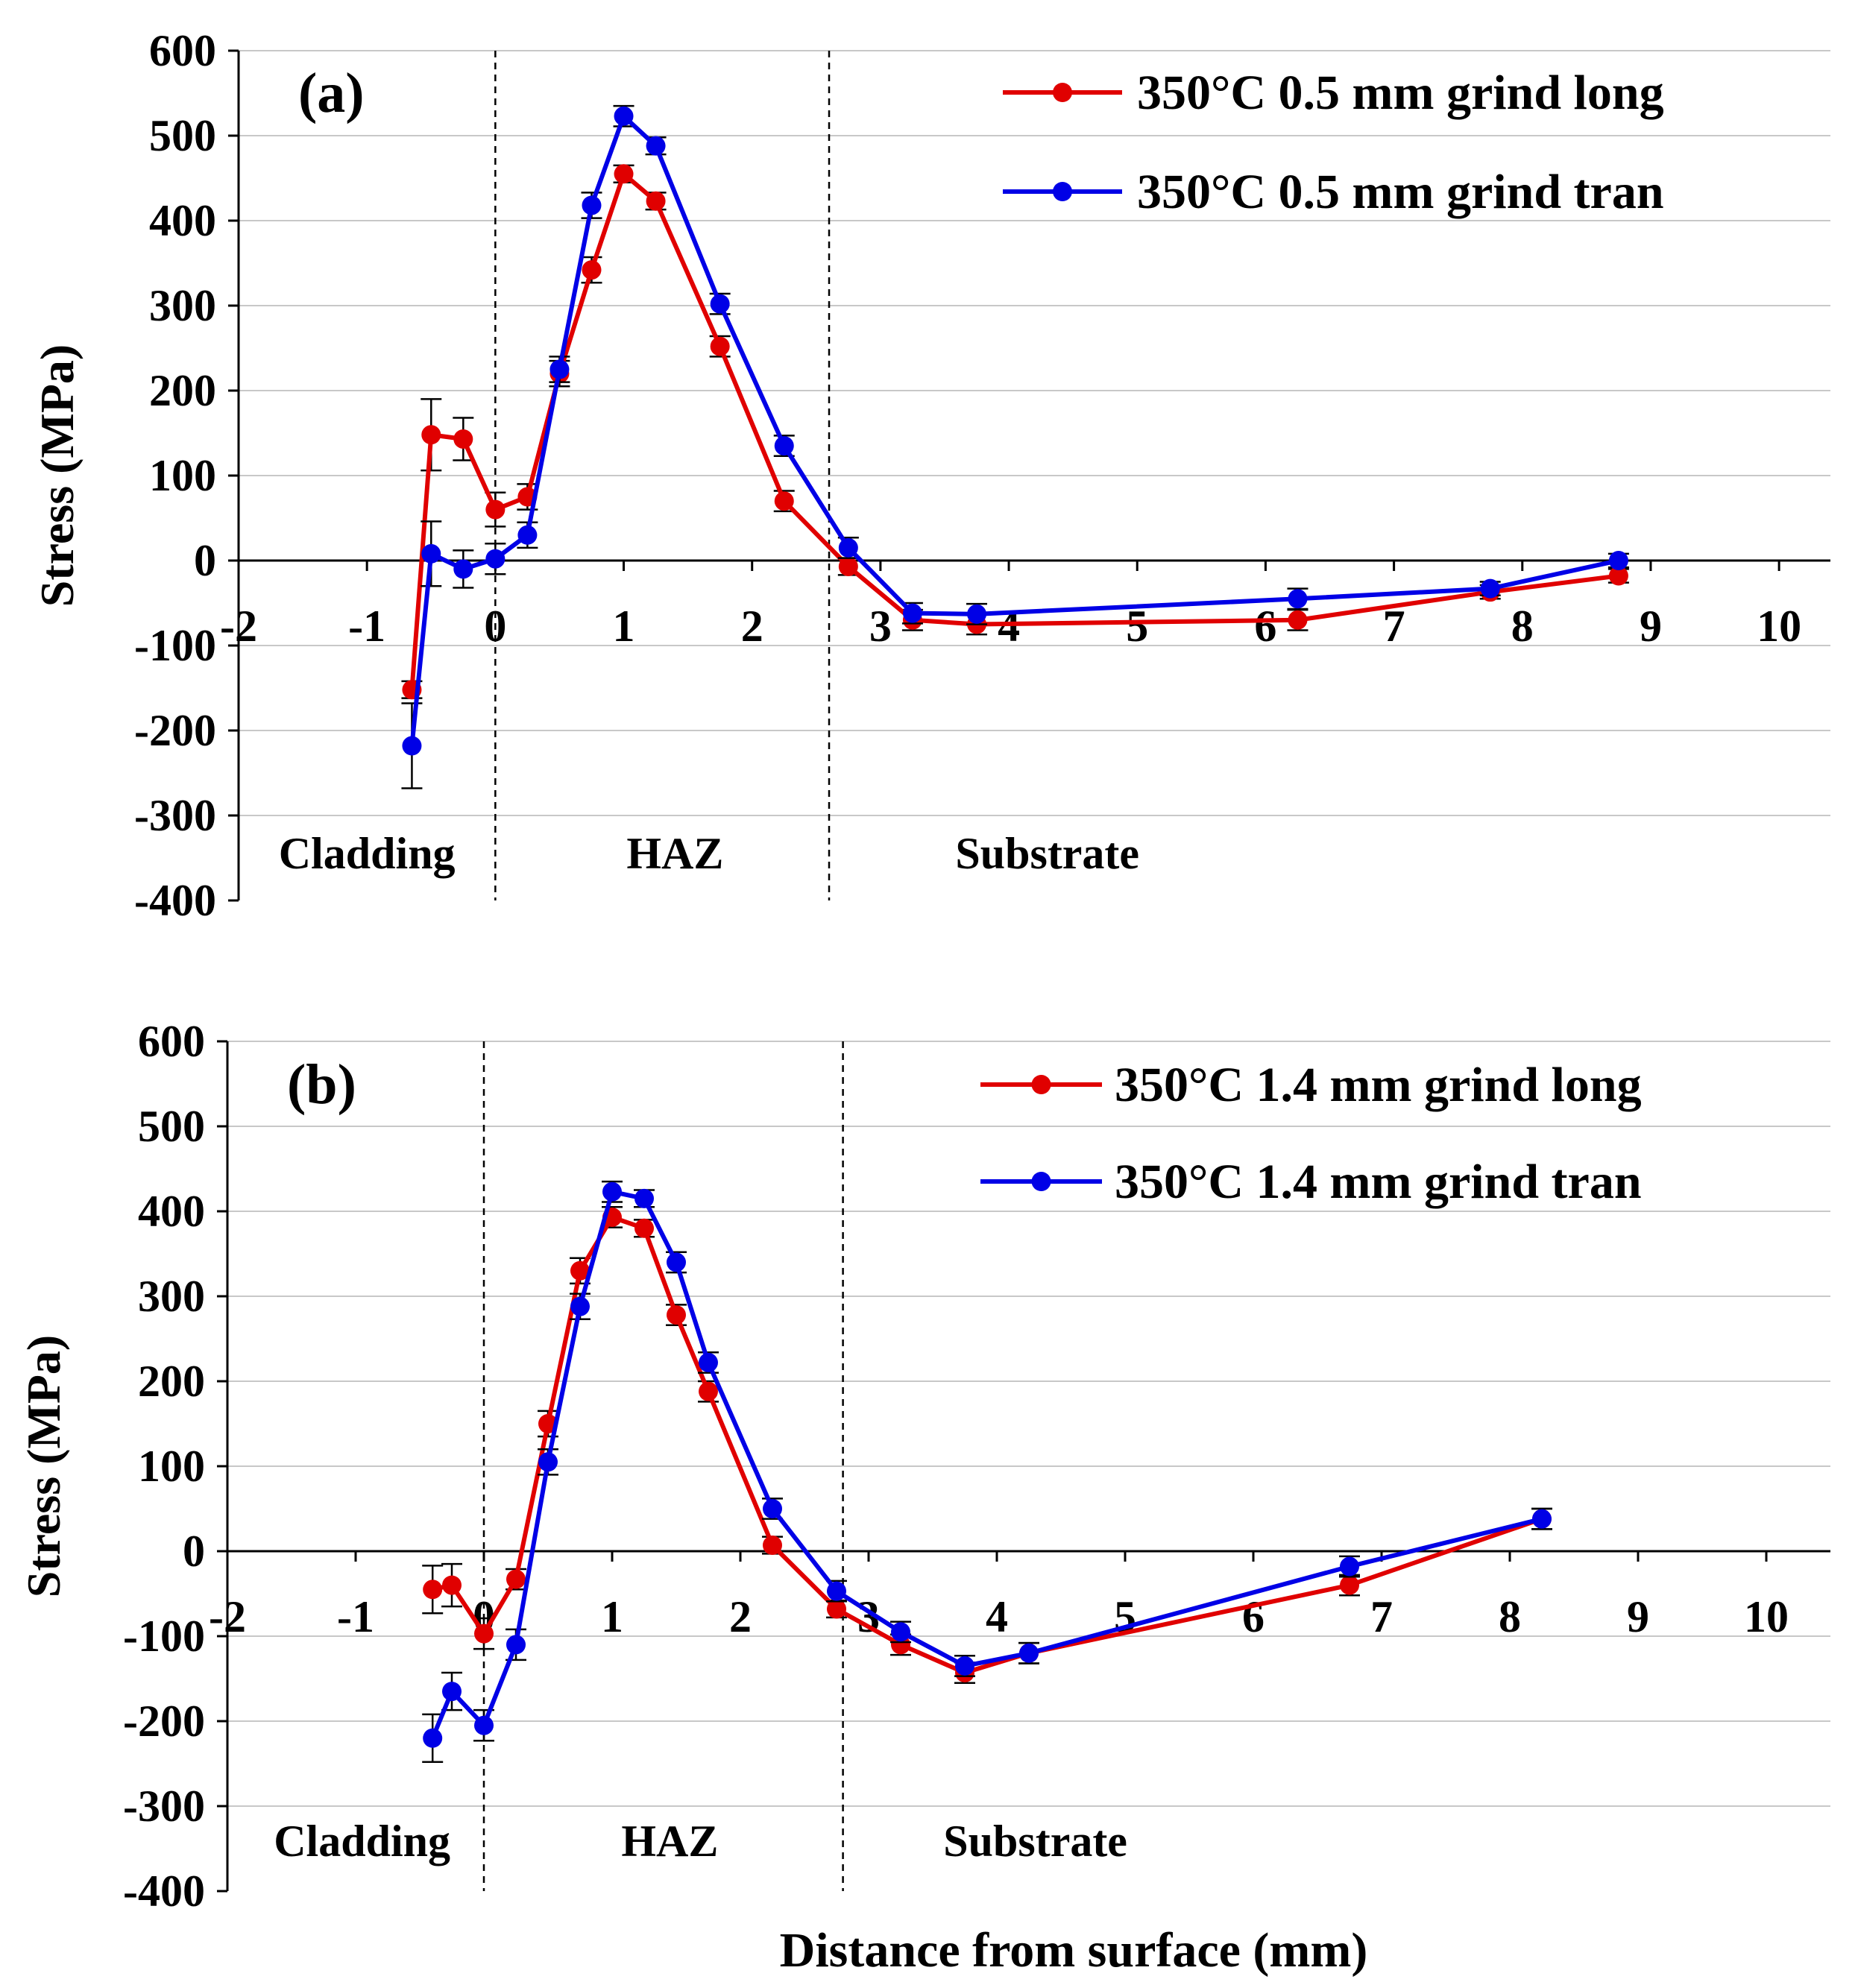  Describe the element at coordinates (171, 1212) in the screenshot. I see `panel-b-y-tick-label: 400` at that location.